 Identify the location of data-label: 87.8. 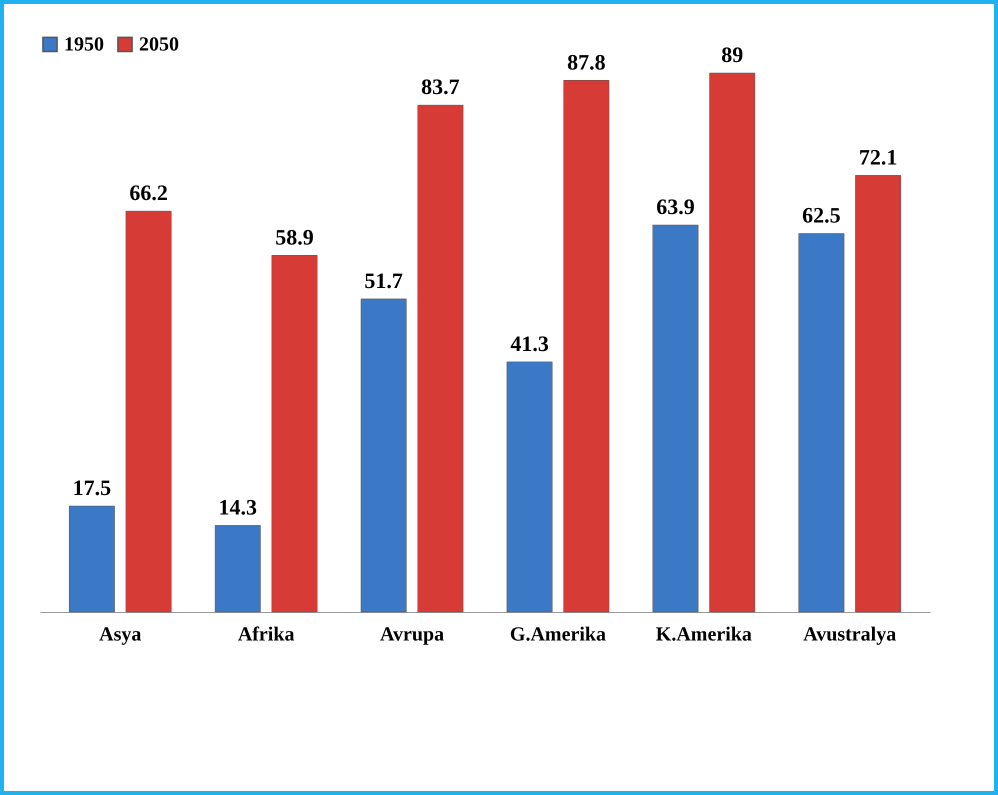
(586, 61).